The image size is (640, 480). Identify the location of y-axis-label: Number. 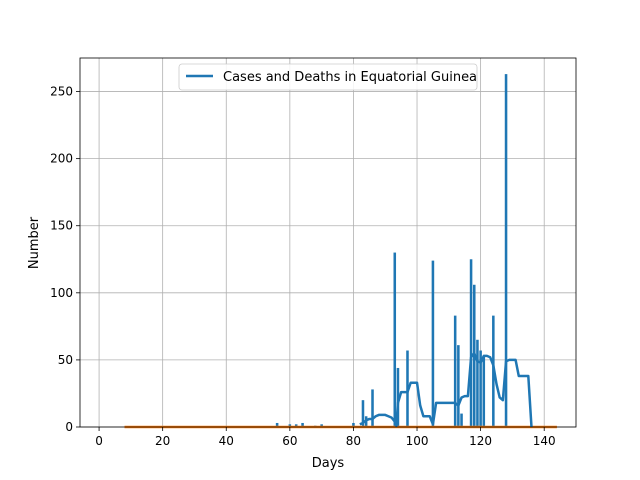
(34, 242).